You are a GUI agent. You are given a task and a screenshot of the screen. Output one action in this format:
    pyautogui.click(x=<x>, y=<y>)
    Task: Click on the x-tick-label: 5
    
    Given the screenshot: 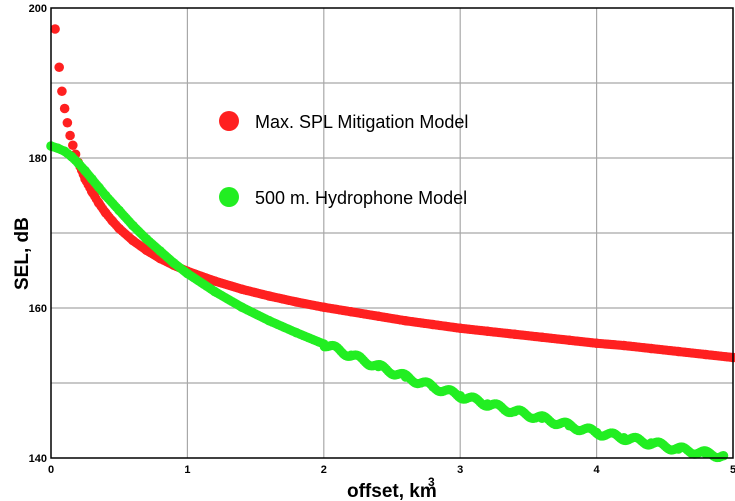 What is the action you would take?
    pyautogui.click(x=732, y=470)
    